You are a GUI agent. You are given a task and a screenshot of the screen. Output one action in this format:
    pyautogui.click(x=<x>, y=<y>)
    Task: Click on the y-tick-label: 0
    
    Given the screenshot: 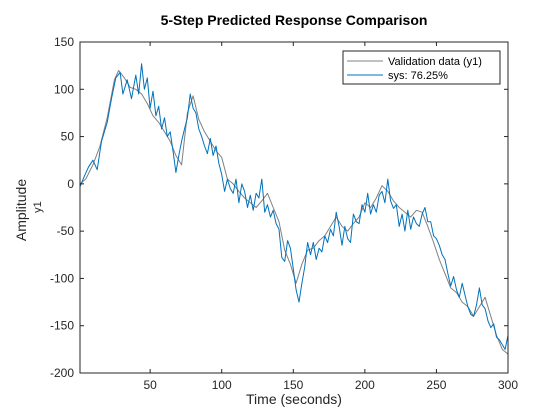 What is the action you would take?
    pyautogui.click(x=70, y=184)
    